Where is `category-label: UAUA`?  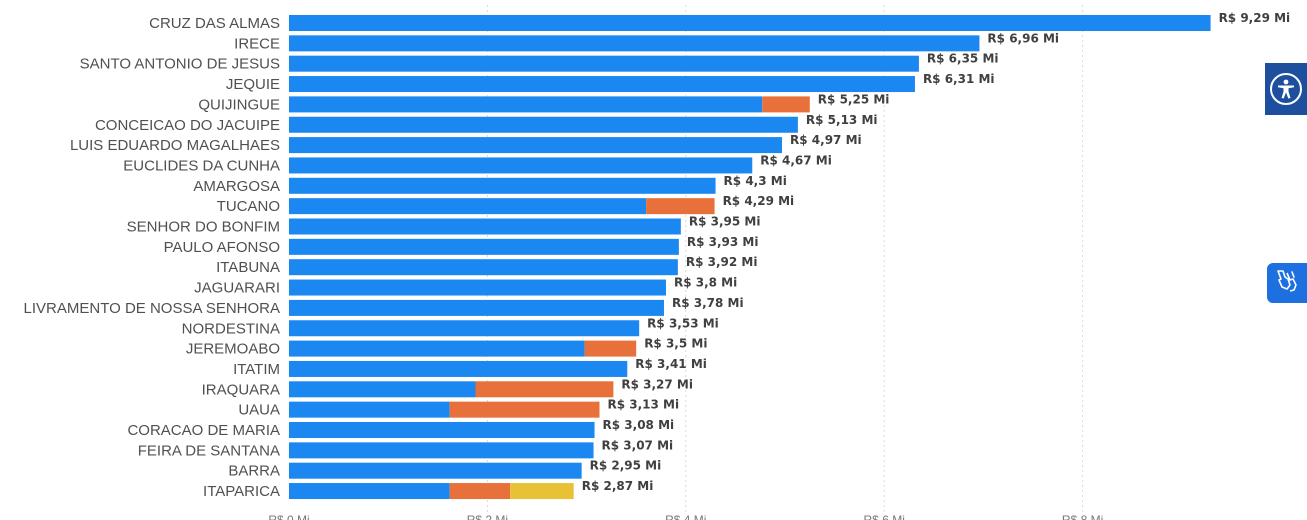
category-label: UAUA is located at coordinates (259, 410).